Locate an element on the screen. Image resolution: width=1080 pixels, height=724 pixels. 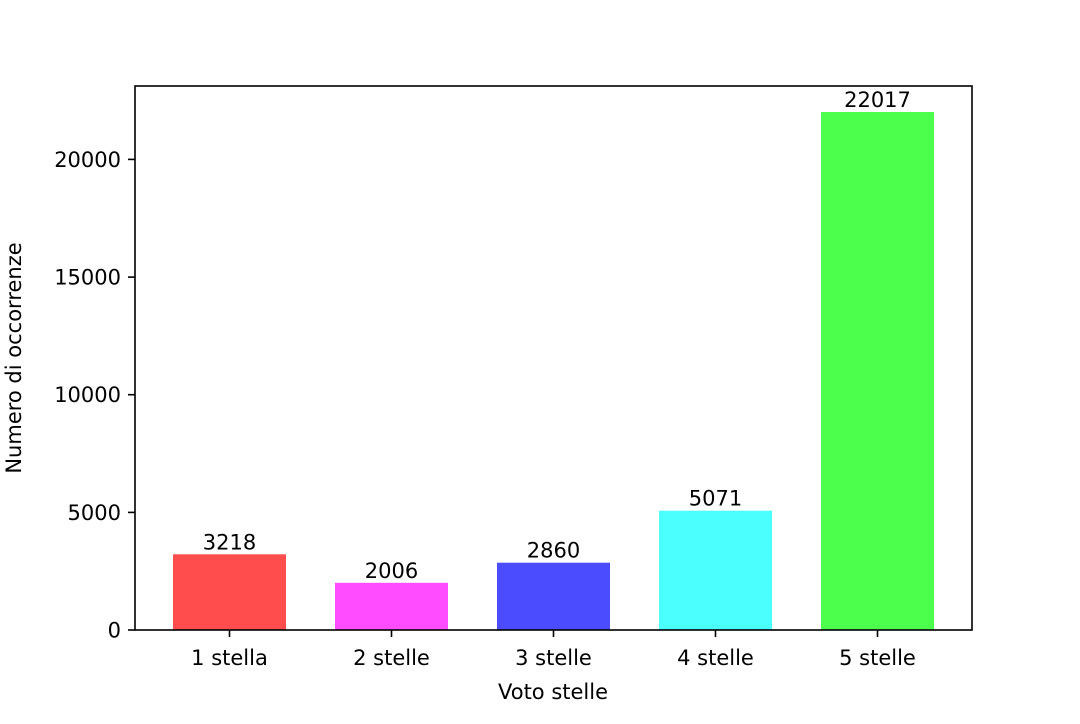
x-tick-label-3: 3 stelle is located at coordinates (553, 658).